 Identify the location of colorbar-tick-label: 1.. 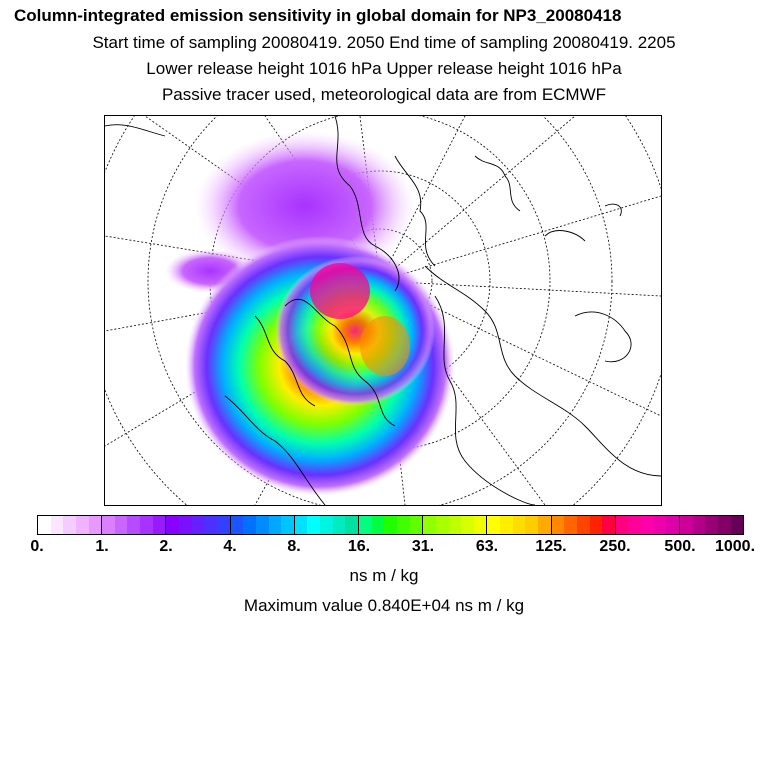
(102, 546).